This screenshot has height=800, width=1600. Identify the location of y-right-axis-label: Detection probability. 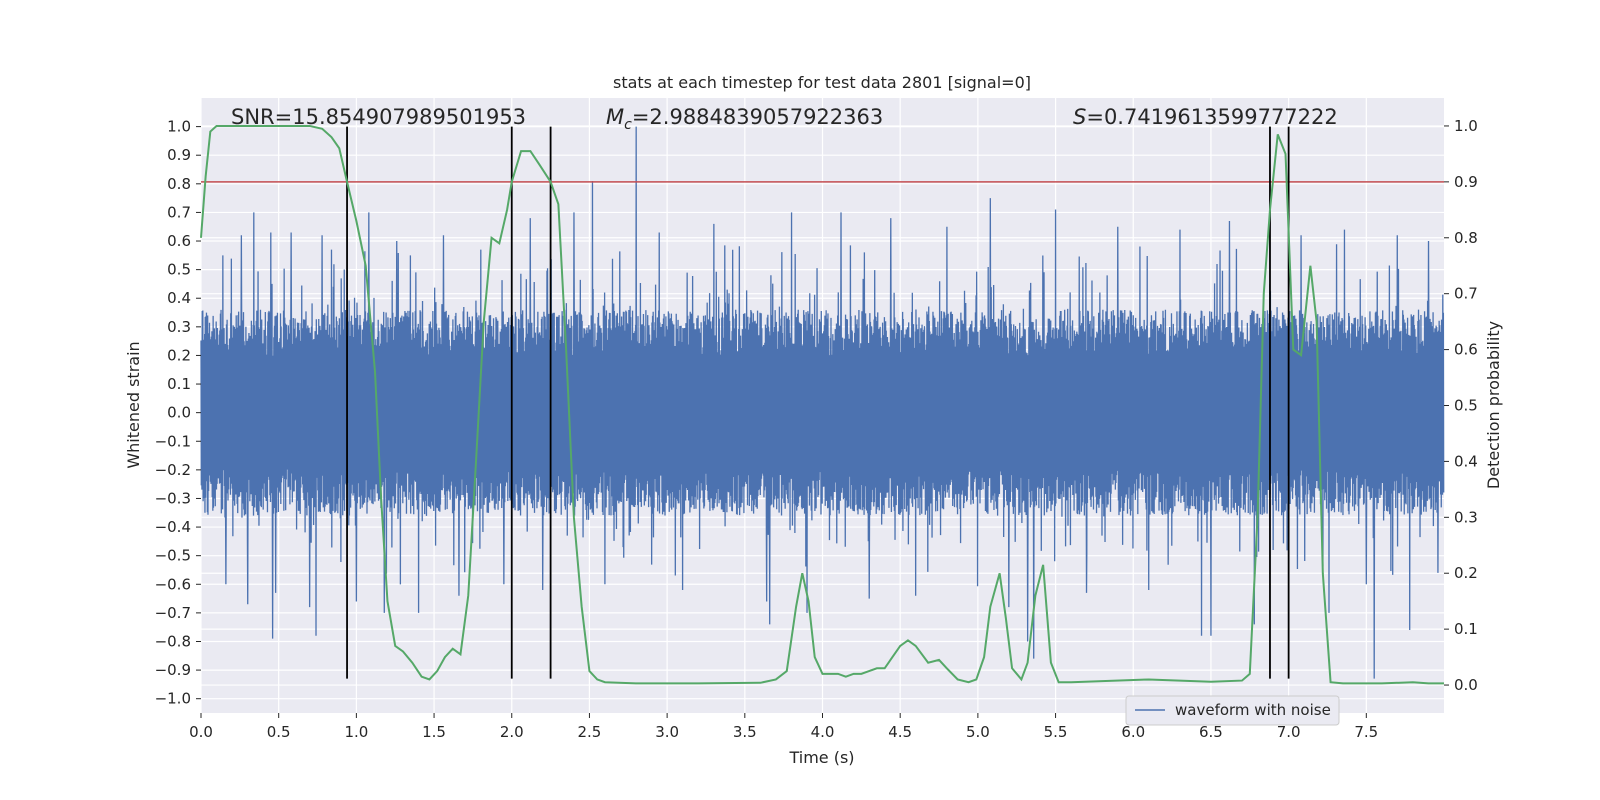
(1493, 405).